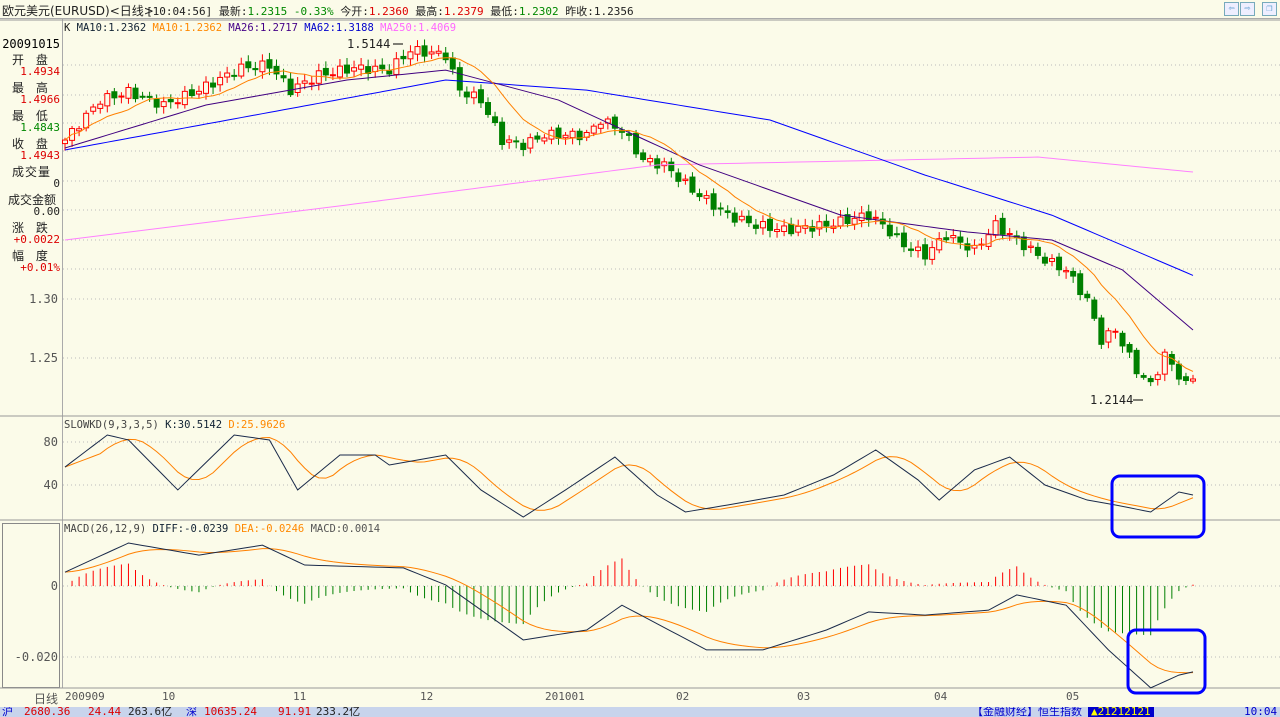  What do you see at coordinates (40, 71) in the screenshot?
I see `open-value: 1.4934` at bounding box center [40, 71].